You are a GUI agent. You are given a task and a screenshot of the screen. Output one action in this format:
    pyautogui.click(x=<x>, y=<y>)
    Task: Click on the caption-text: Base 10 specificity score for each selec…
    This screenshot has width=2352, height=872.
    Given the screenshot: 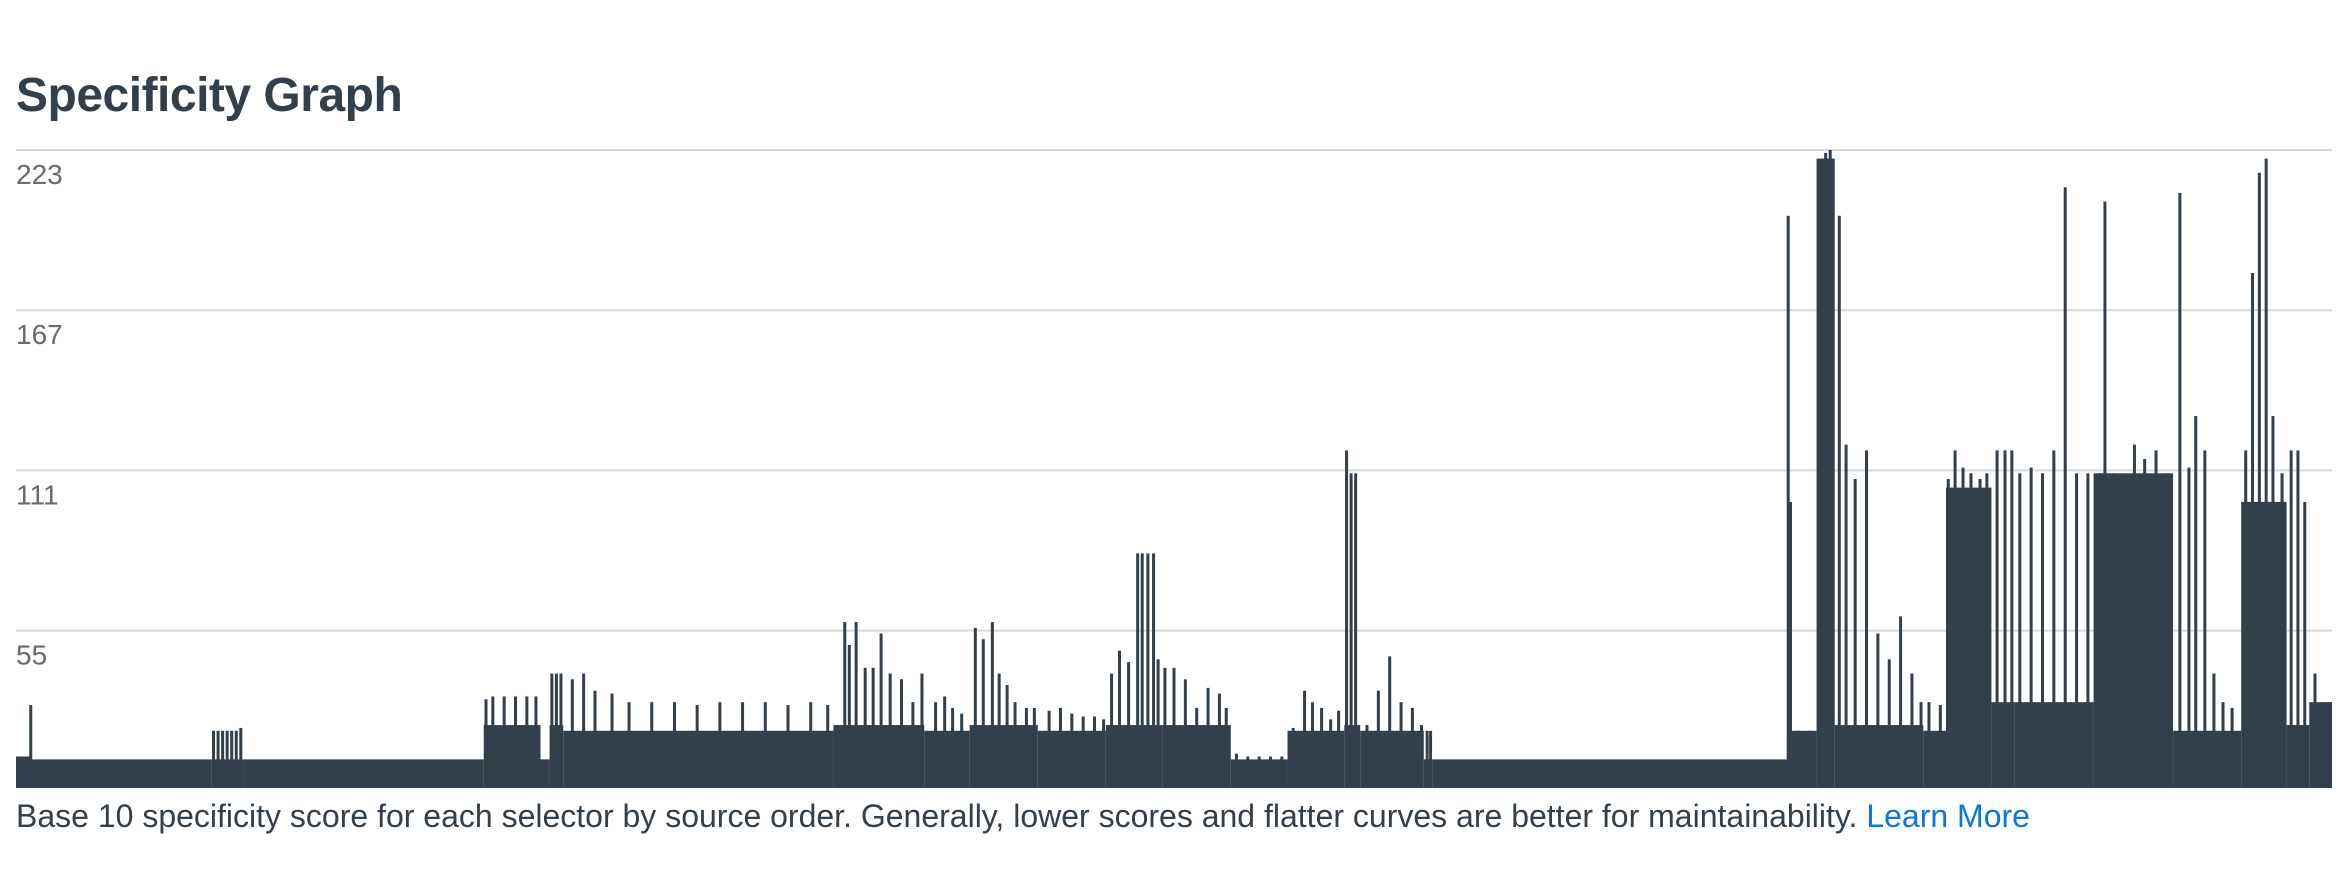 What is the action you would take?
    pyautogui.click(x=937, y=816)
    